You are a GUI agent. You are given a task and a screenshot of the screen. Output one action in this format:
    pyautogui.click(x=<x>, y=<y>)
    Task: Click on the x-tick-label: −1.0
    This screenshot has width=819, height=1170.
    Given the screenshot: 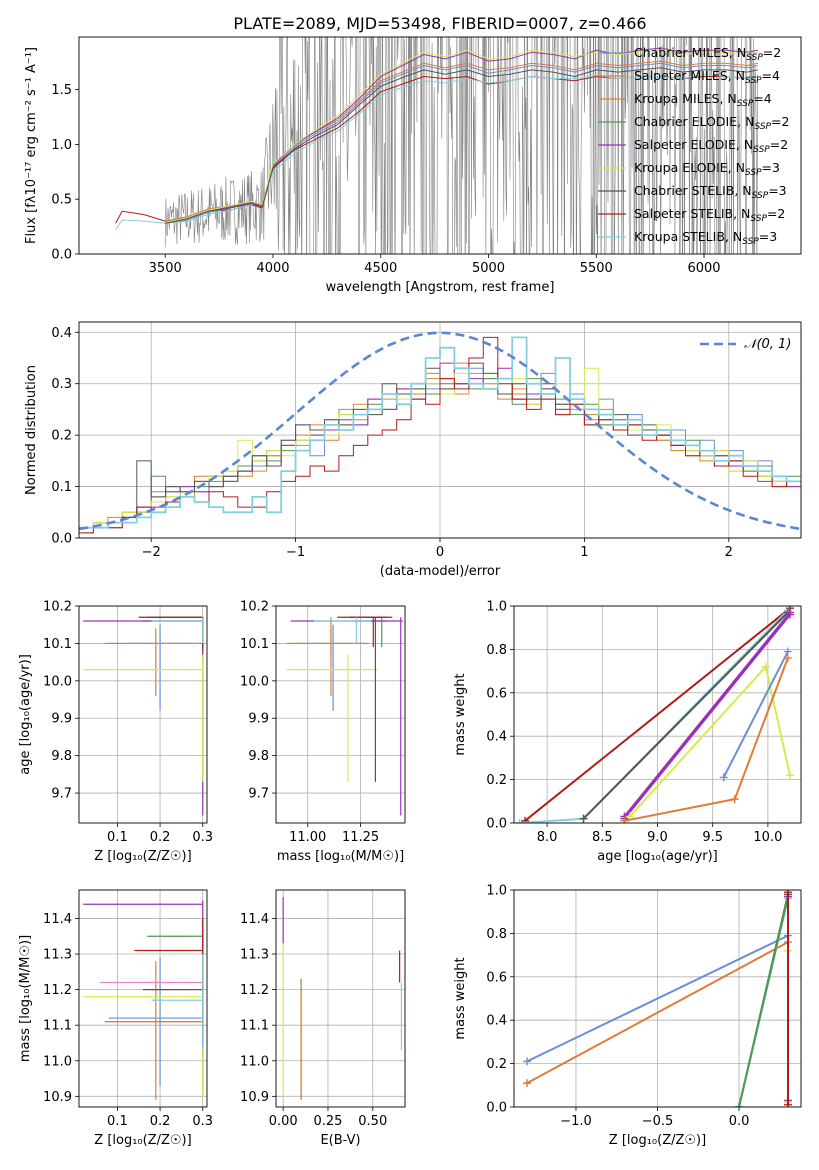 What is the action you would take?
    pyautogui.click(x=576, y=1121)
    